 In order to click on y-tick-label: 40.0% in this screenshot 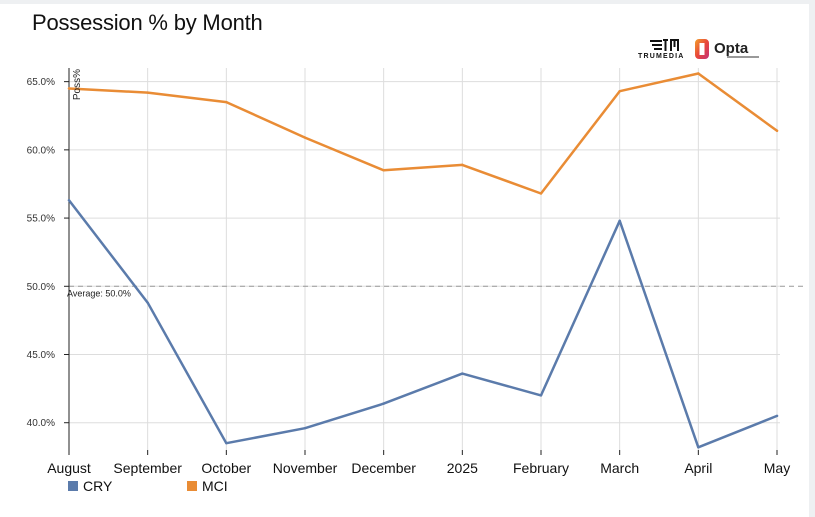, I will do `click(41, 423)`.